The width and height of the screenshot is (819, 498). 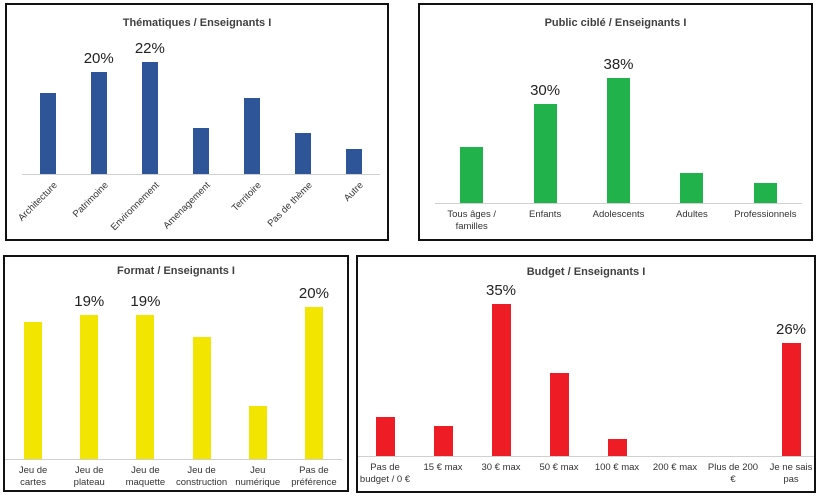 I want to click on x-tick-label: 15 € max, so click(x=443, y=467).